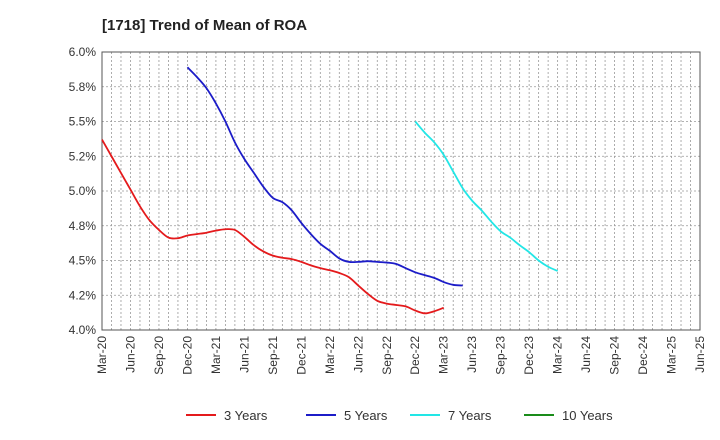 The height and width of the screenshot is (440, 720). I want to click on x-tick-label: Sep-23, so click(501, 355).